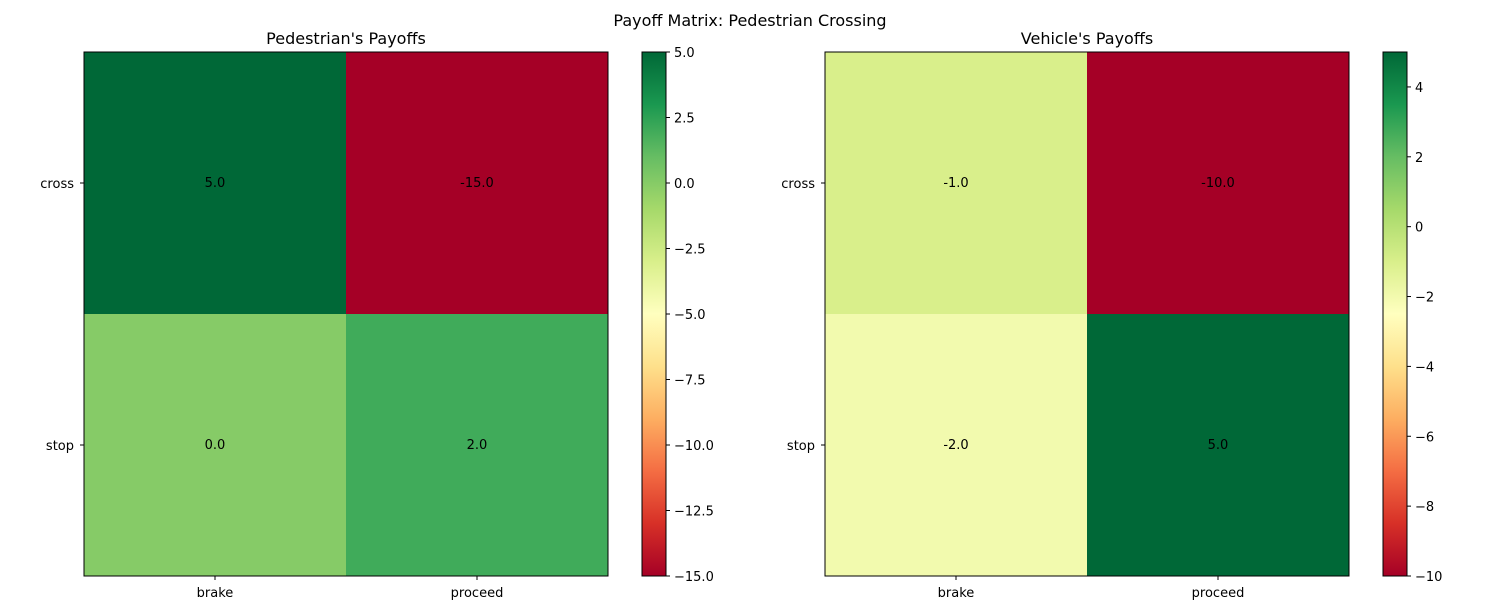  I want to click on cell-value-label: -1.0, so click(955, 183).